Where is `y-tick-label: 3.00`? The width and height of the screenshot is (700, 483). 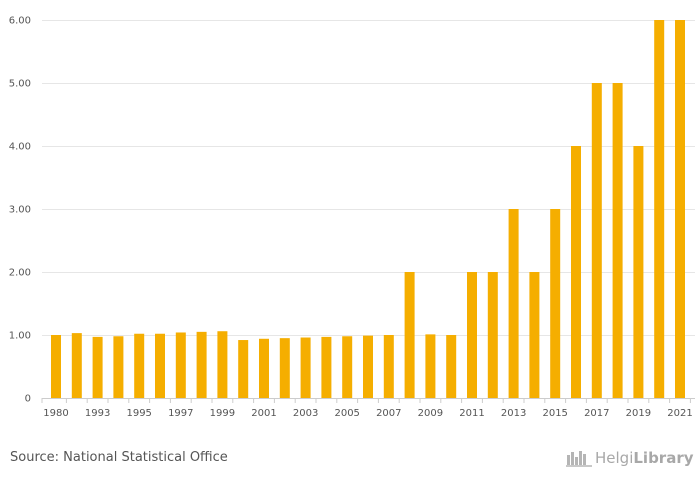
y-tick-label: 3.00 is located at coordinates (20, 210).